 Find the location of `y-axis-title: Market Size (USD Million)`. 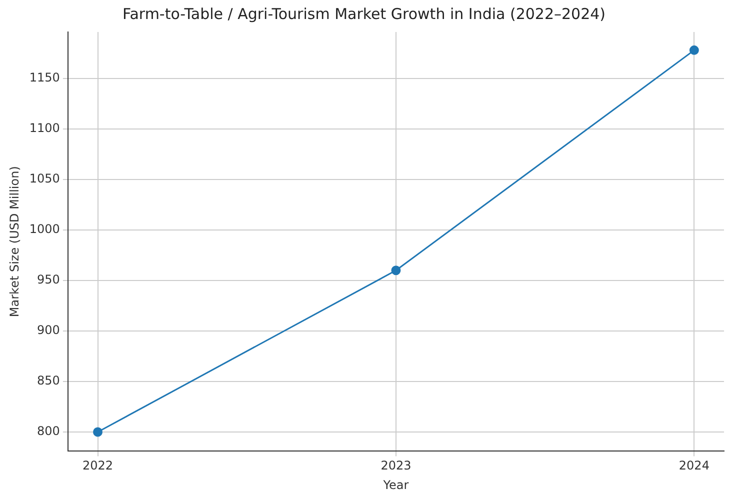

y-axis-title: Market Size (USD Million) is located at coordinates (14, 242).